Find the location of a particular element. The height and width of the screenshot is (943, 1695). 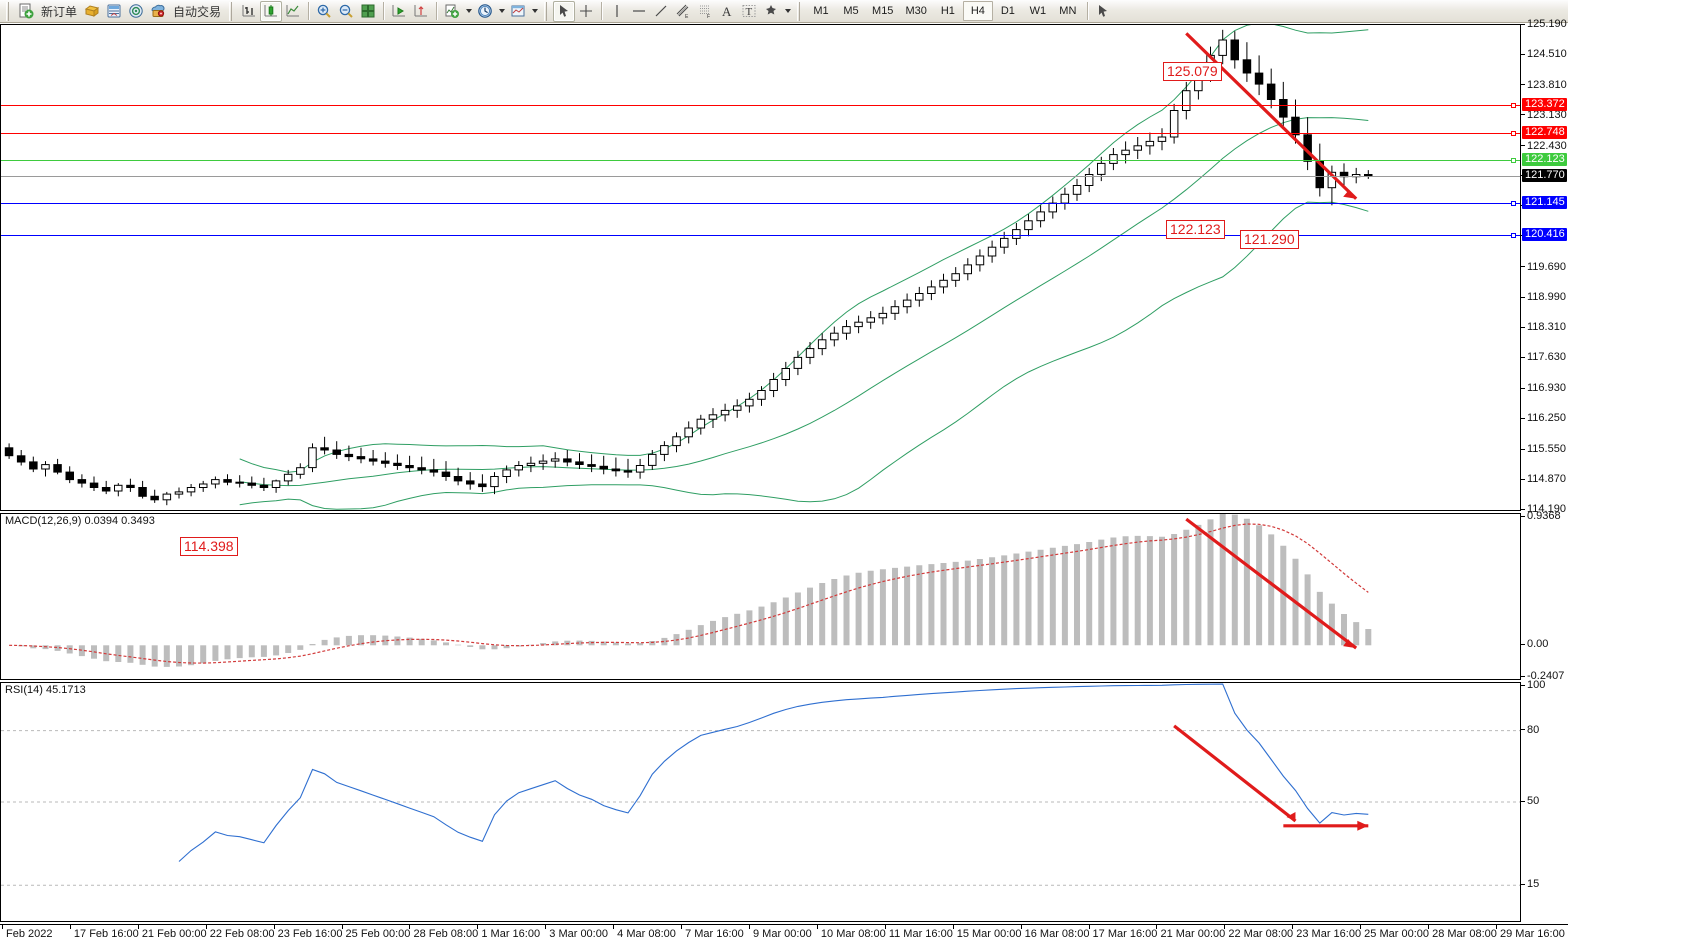

price-tick-label: 117.630 is located at coordinates (1546, 357).